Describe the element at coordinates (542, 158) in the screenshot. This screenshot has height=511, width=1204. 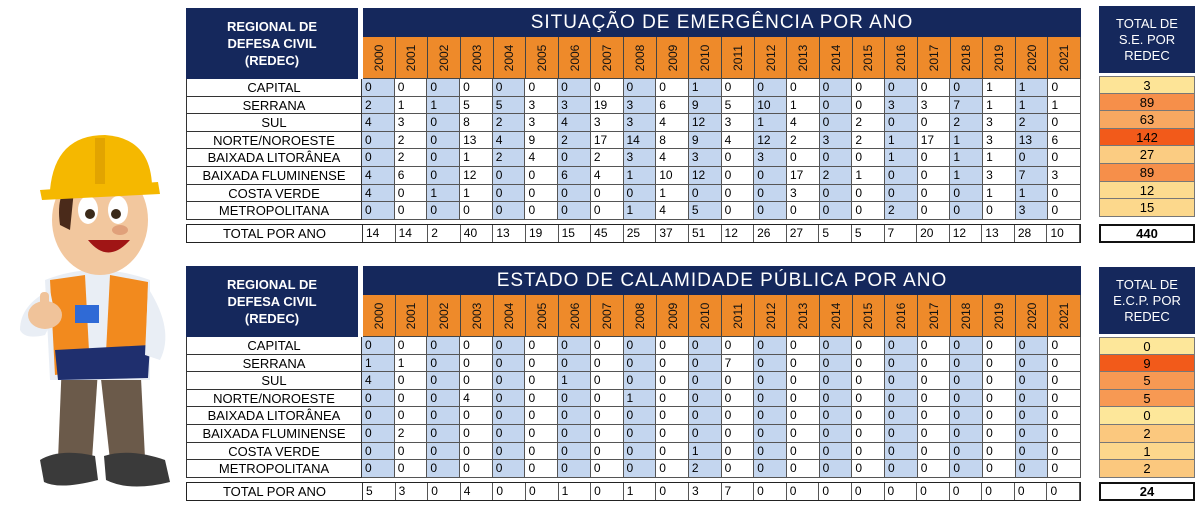
I see `se-cell: 4` at that location.